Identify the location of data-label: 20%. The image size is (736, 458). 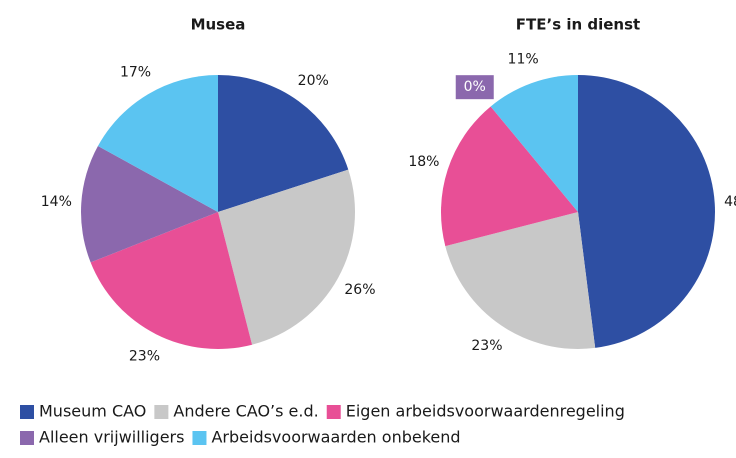
(313, 81).